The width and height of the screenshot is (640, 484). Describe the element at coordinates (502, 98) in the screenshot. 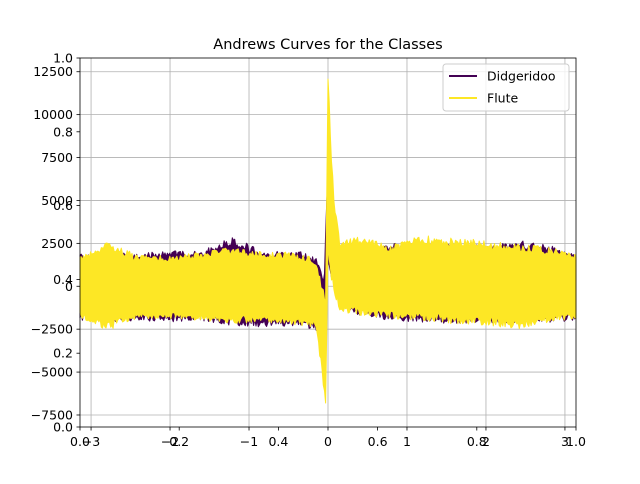

I see `legend-label-flute: Flute` at that location.